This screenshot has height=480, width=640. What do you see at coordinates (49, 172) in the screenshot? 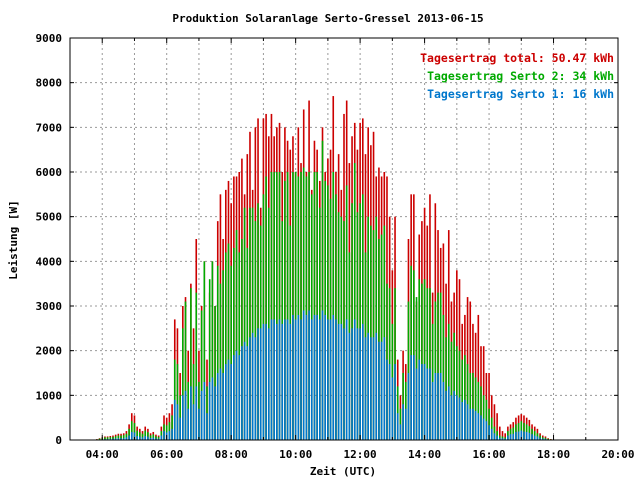
I see `y-tick-label: 6000` at bounding box center [49, 172].